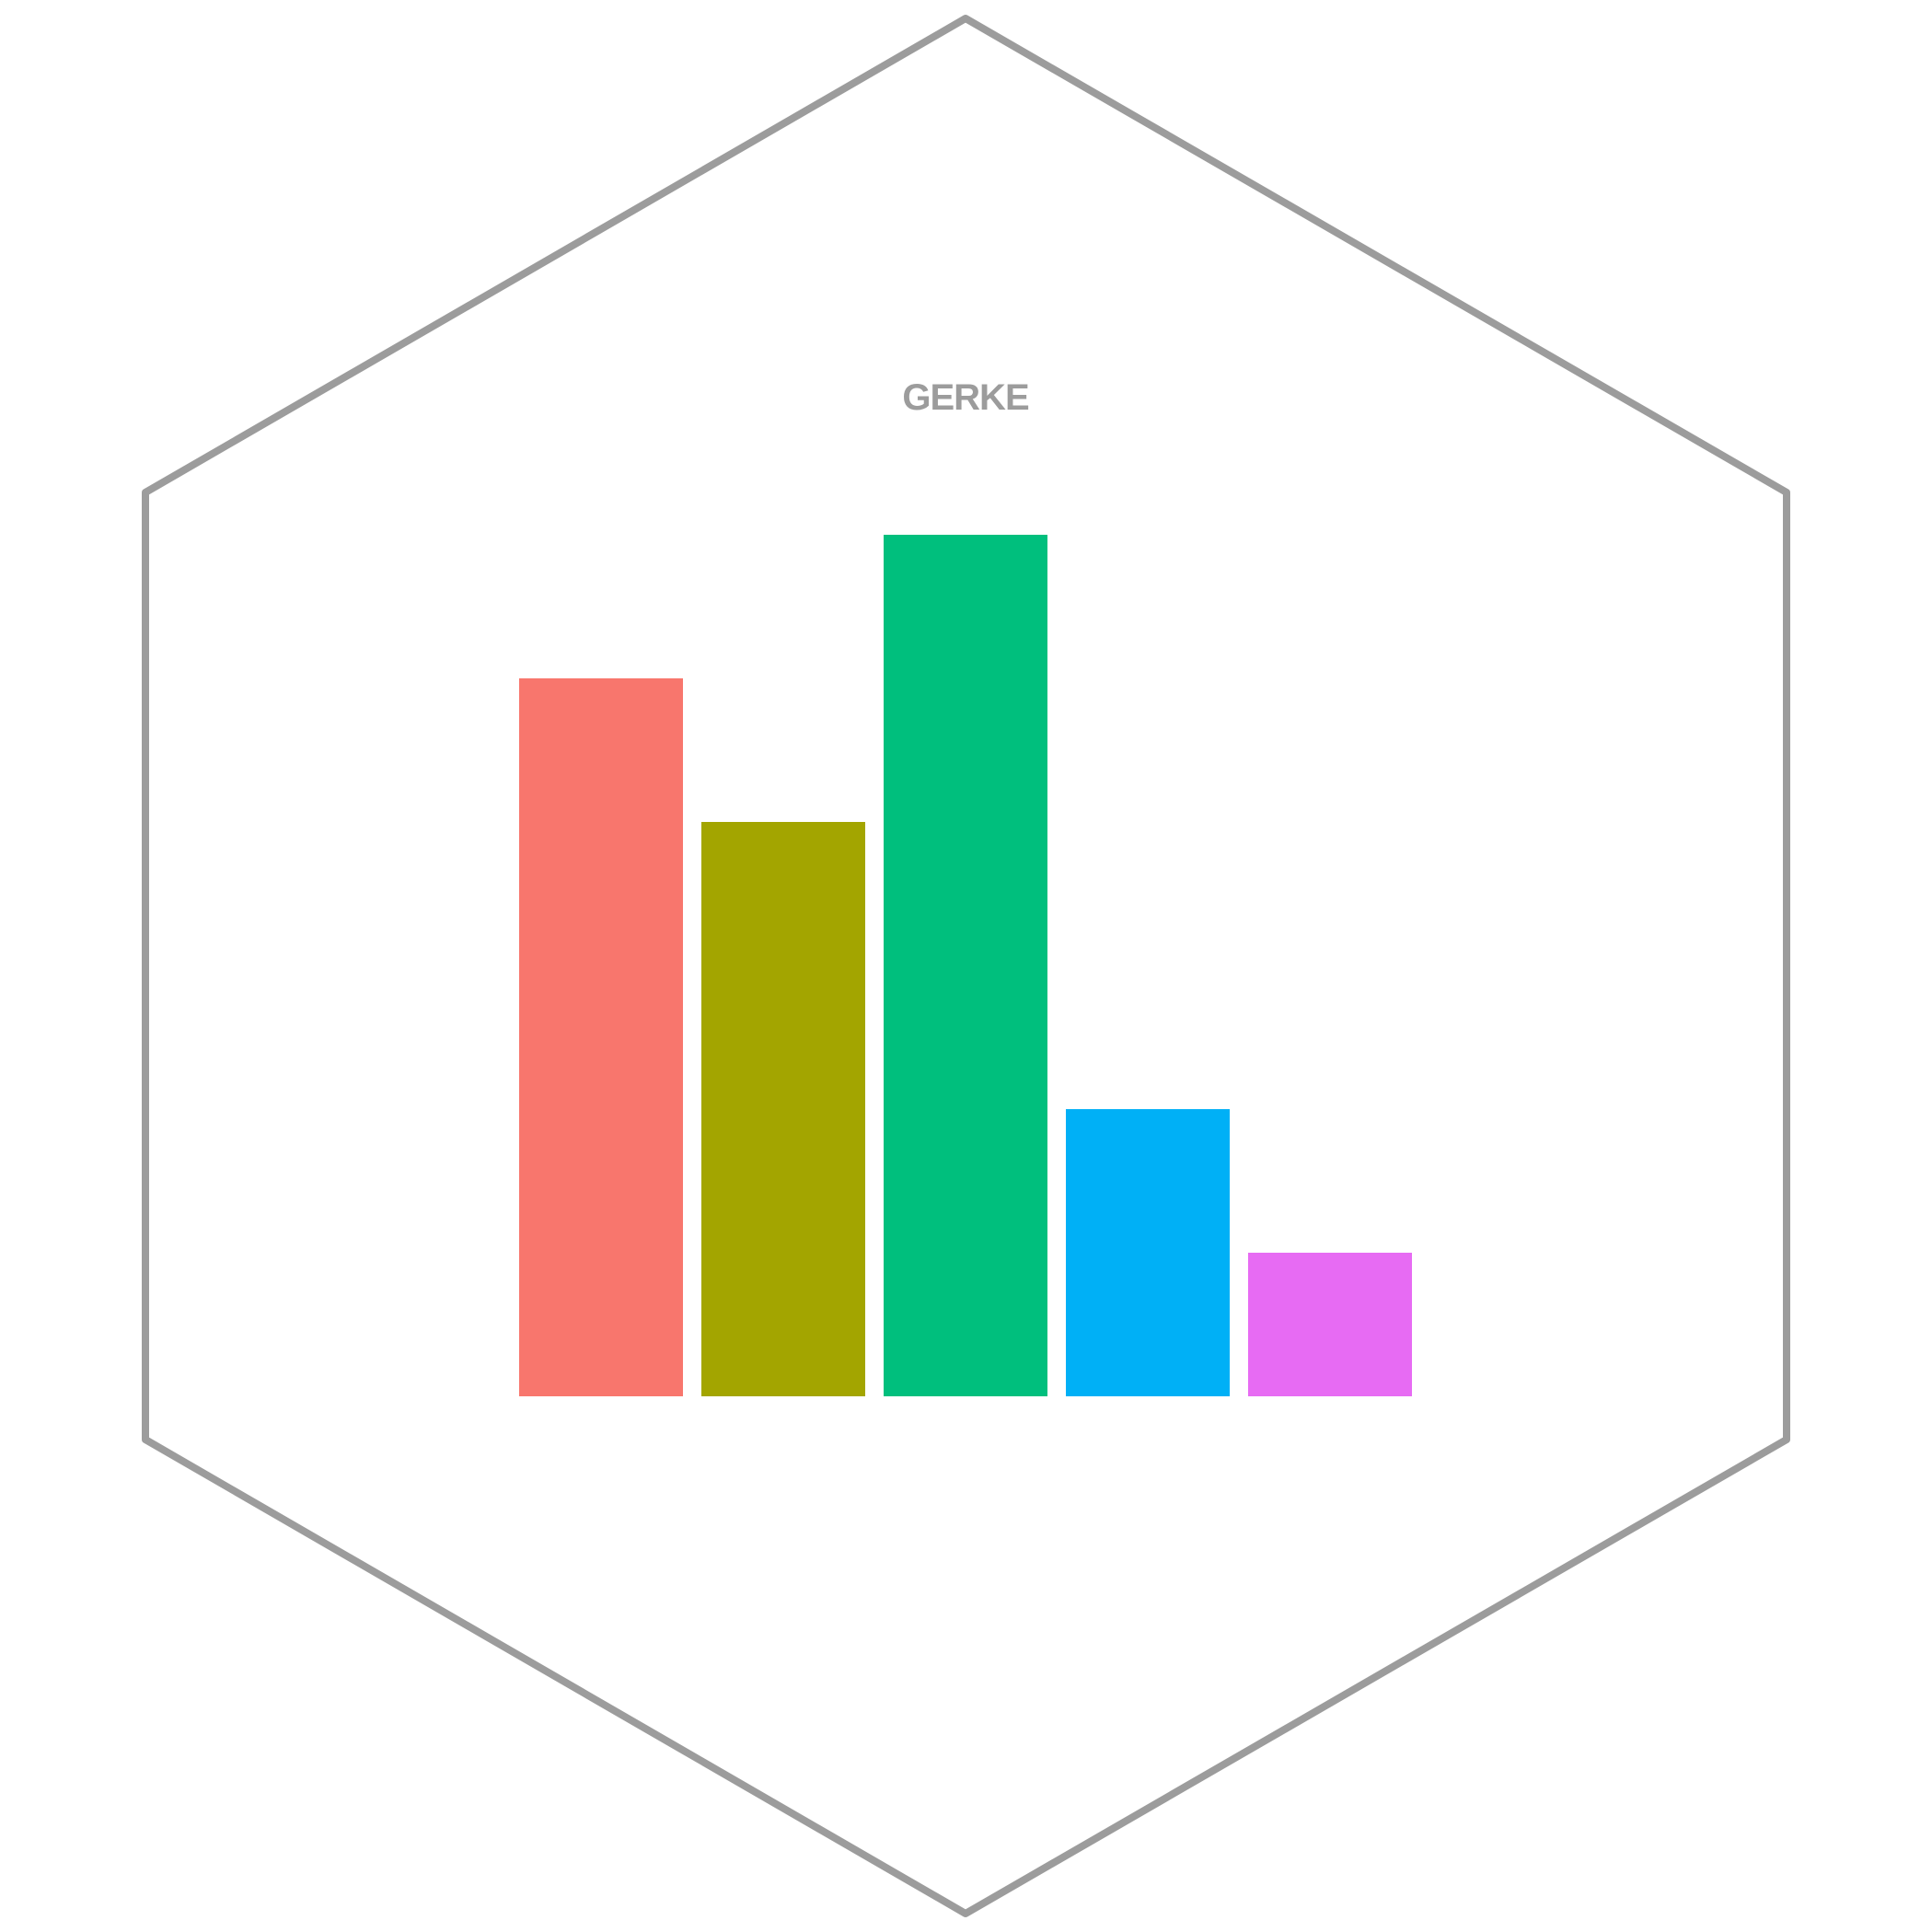  What do you see at coordinates (966, 398) in the screenshot?
I see `logo-text: GERKE` at bounding box center [966, 398].